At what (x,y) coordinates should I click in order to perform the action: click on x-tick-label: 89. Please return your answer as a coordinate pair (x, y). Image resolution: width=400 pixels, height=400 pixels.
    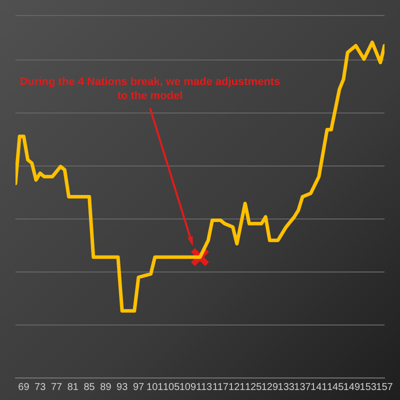
    Looking at the image, I should click on (106, 387).